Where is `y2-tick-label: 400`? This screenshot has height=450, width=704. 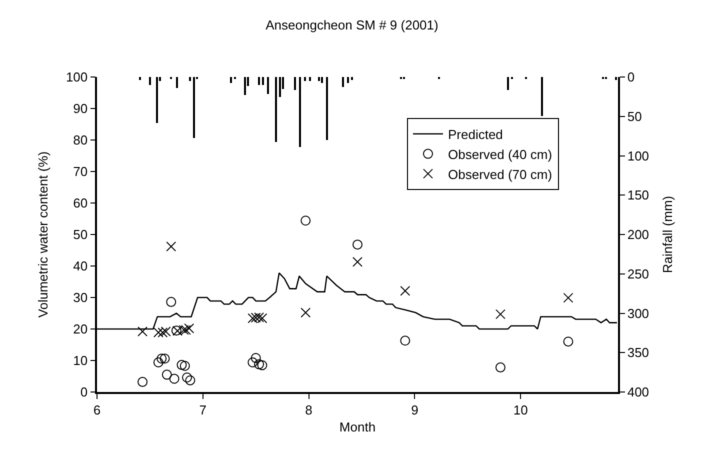 y2-tick-label: 400 is located at coordinates (638, 392).